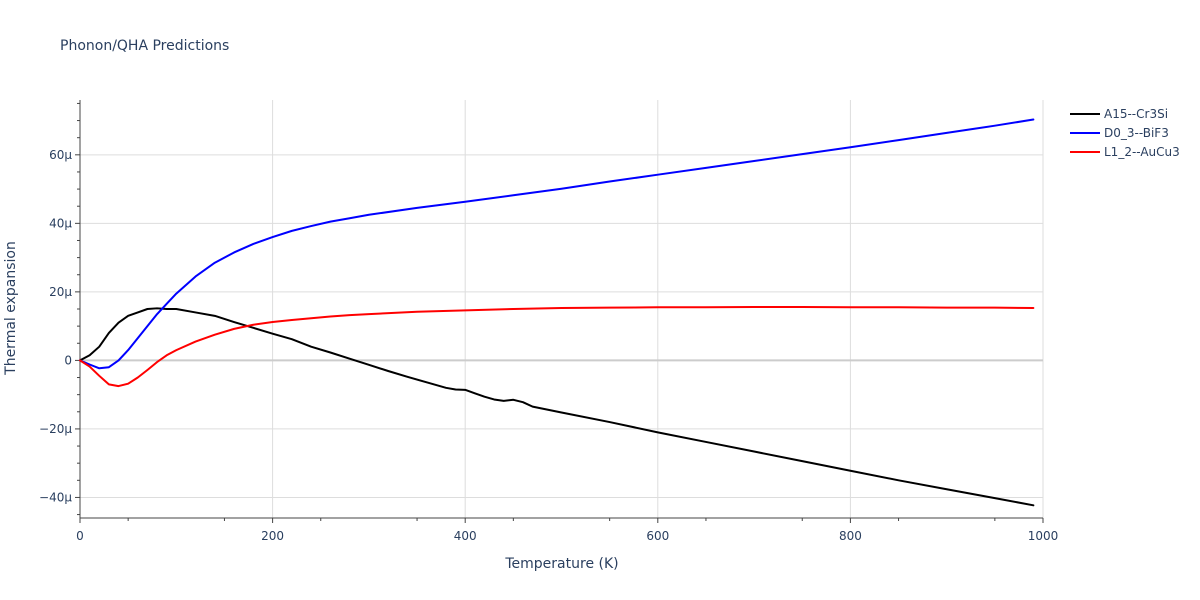 Image resolution: width=1200 pixels, height=600 pixels. I want to click on y-tick-label: 40μ, so click(60, 223).